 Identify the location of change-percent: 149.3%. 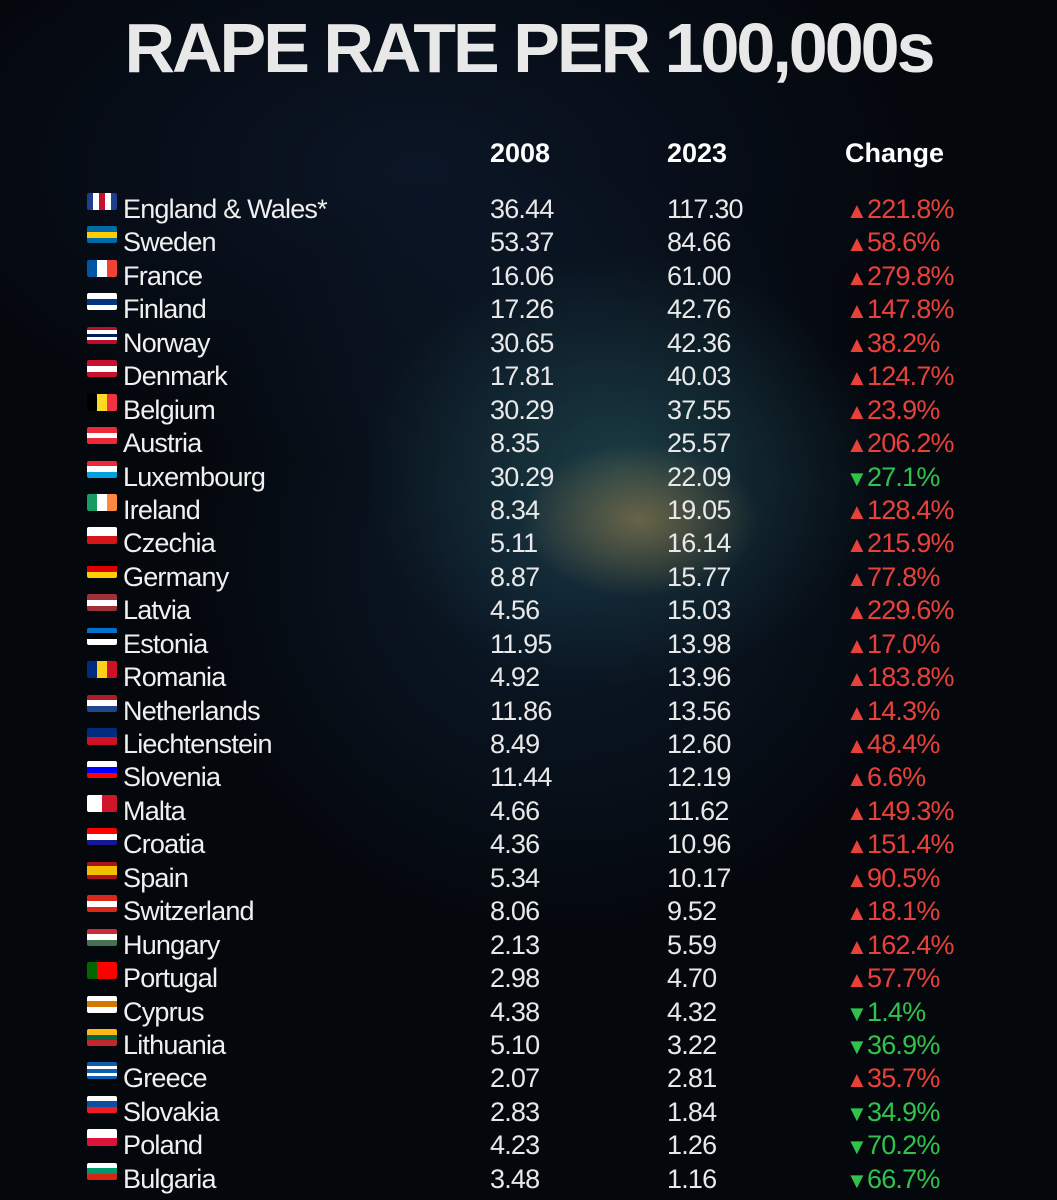
(910, 810).